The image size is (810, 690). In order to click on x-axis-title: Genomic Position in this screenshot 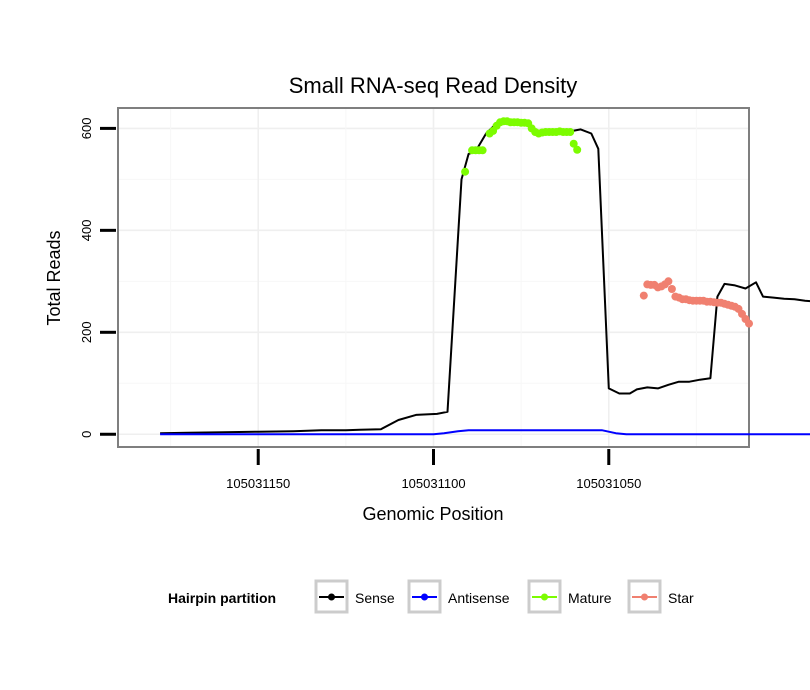, I will do `click(432, 514)`.